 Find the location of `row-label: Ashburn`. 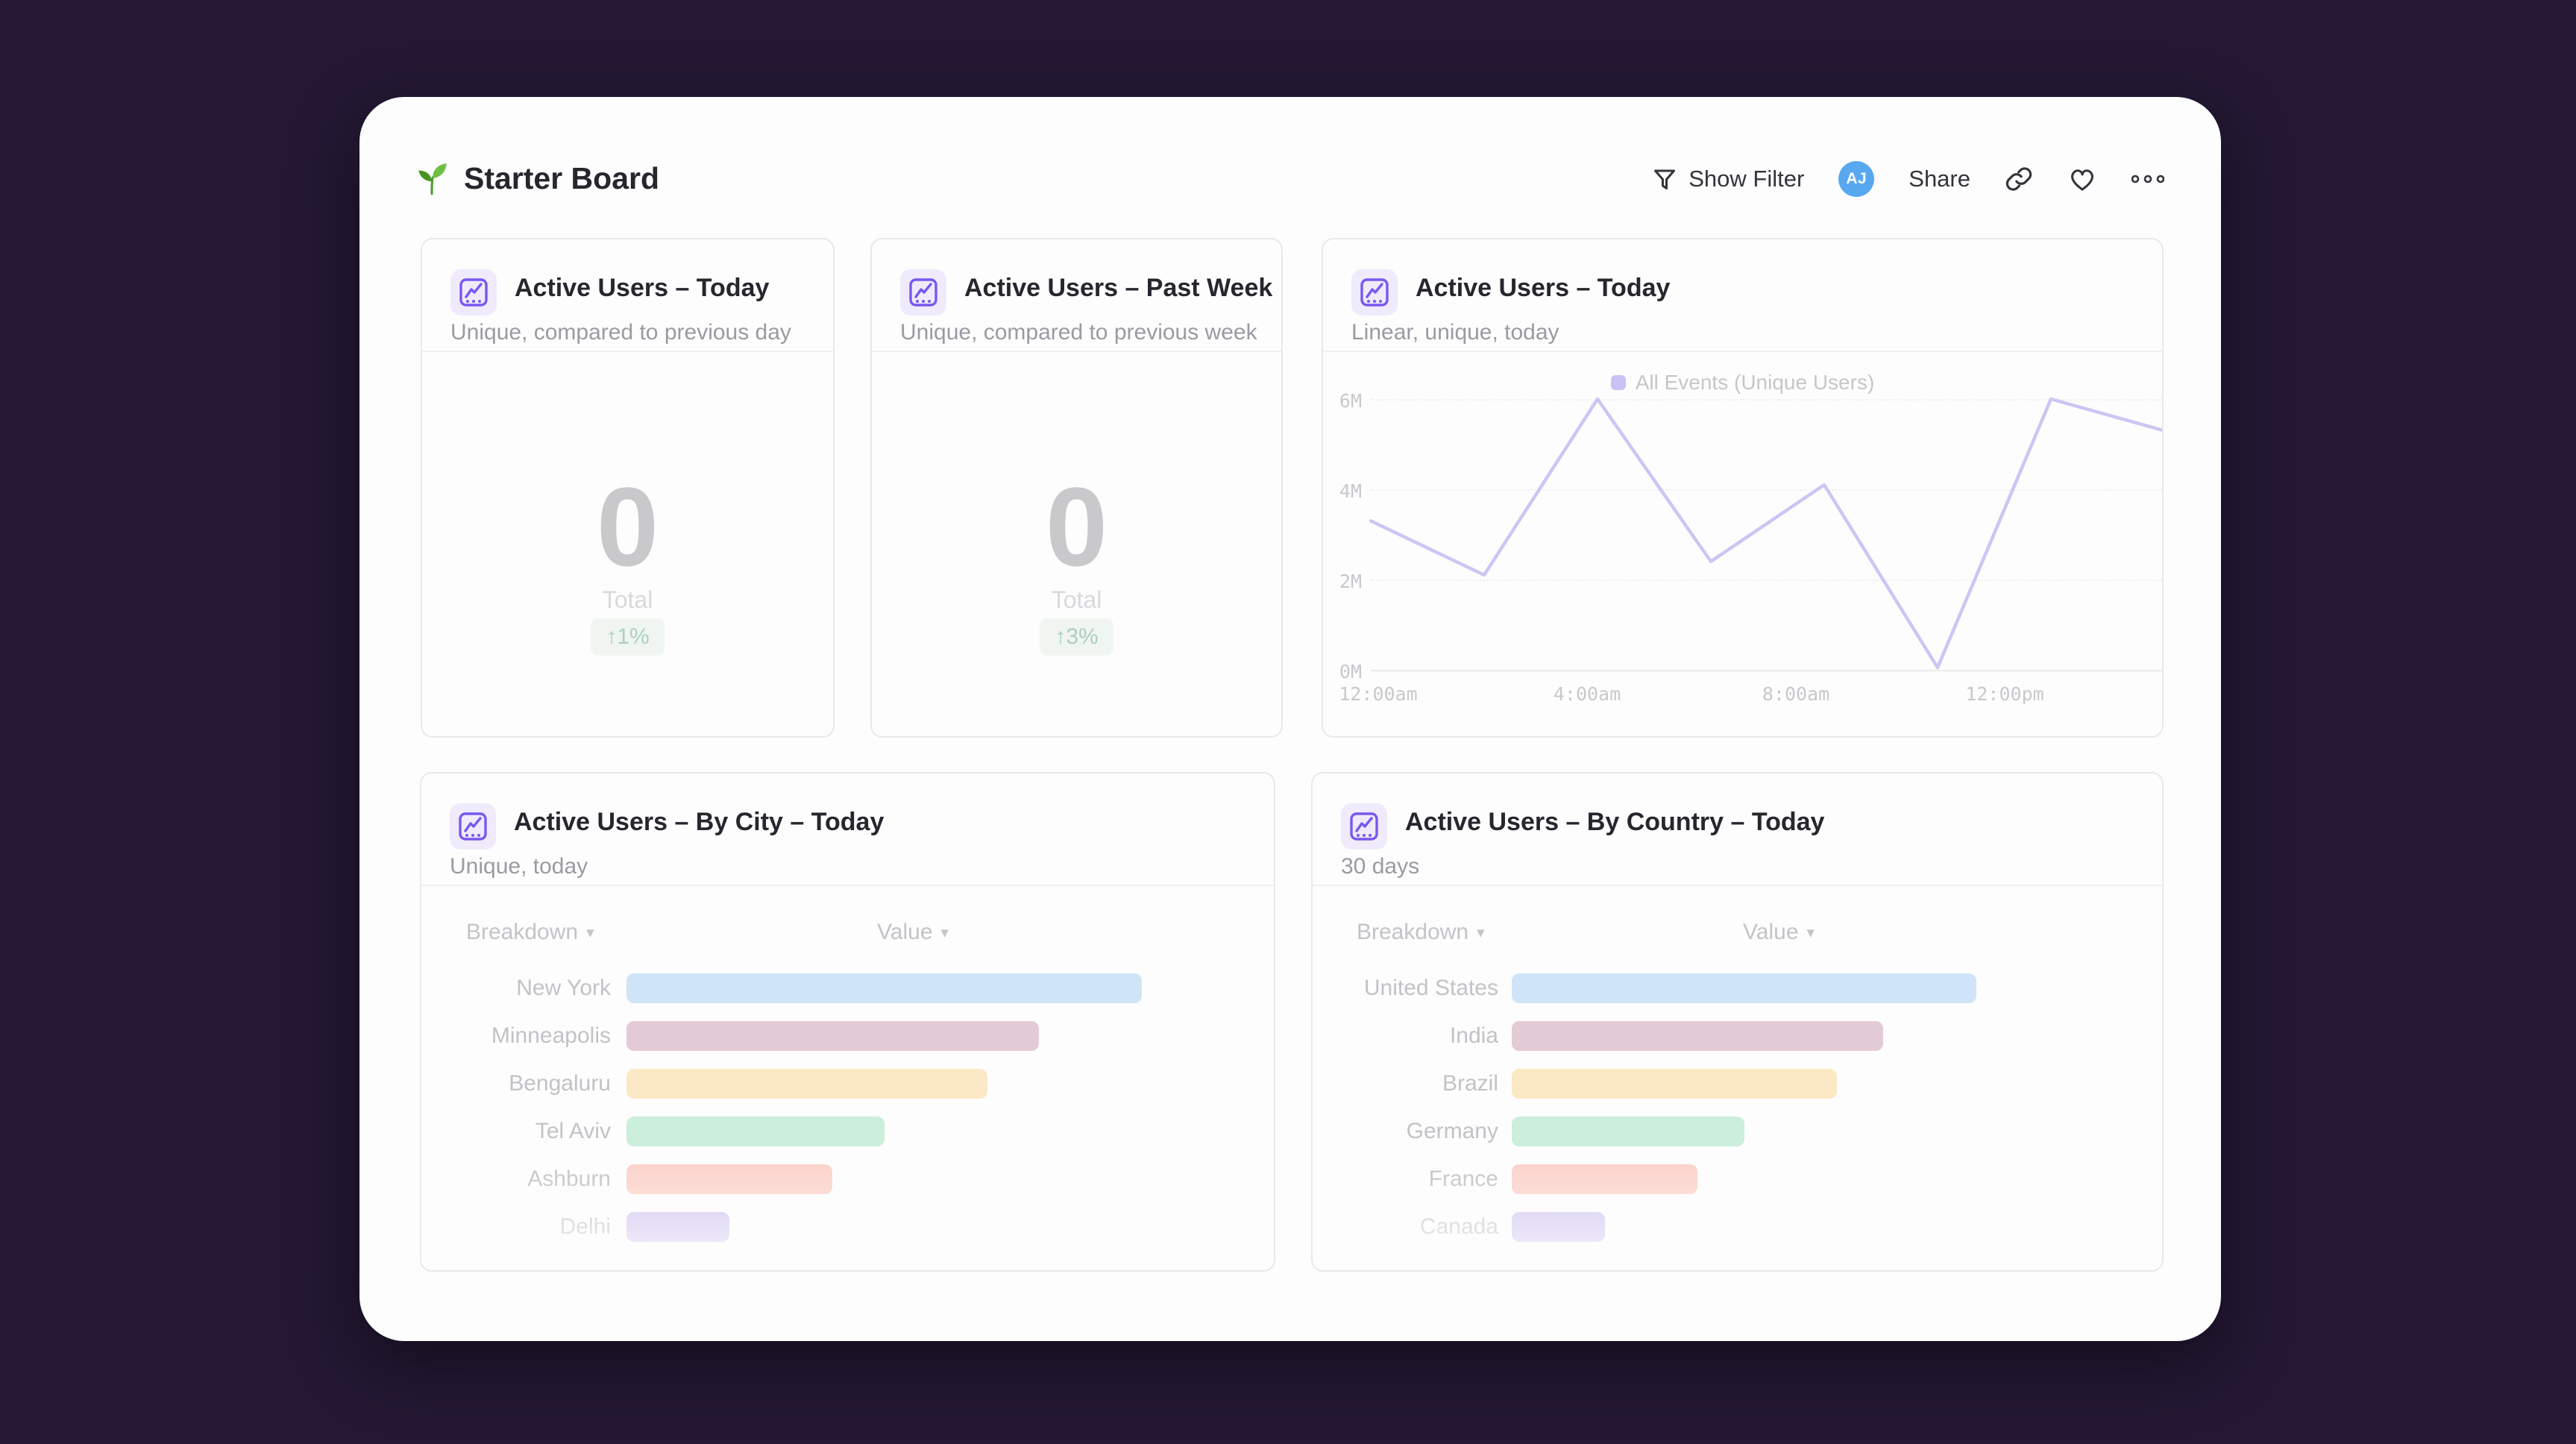

row-label: Ashburn is located at coordinates (569, 1179).